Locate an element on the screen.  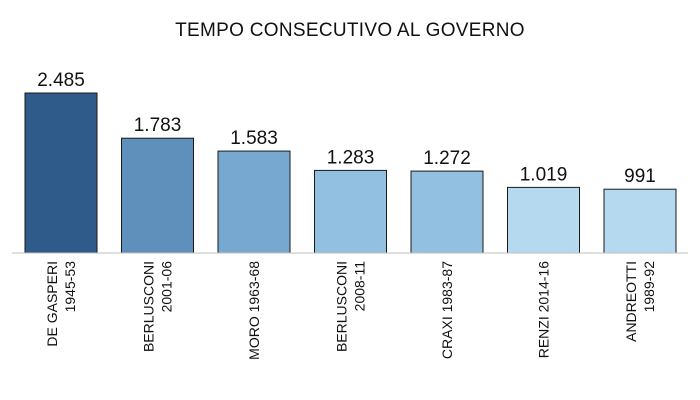
category-label-0-1: 1945-53 is located at coordinates (70, 287).